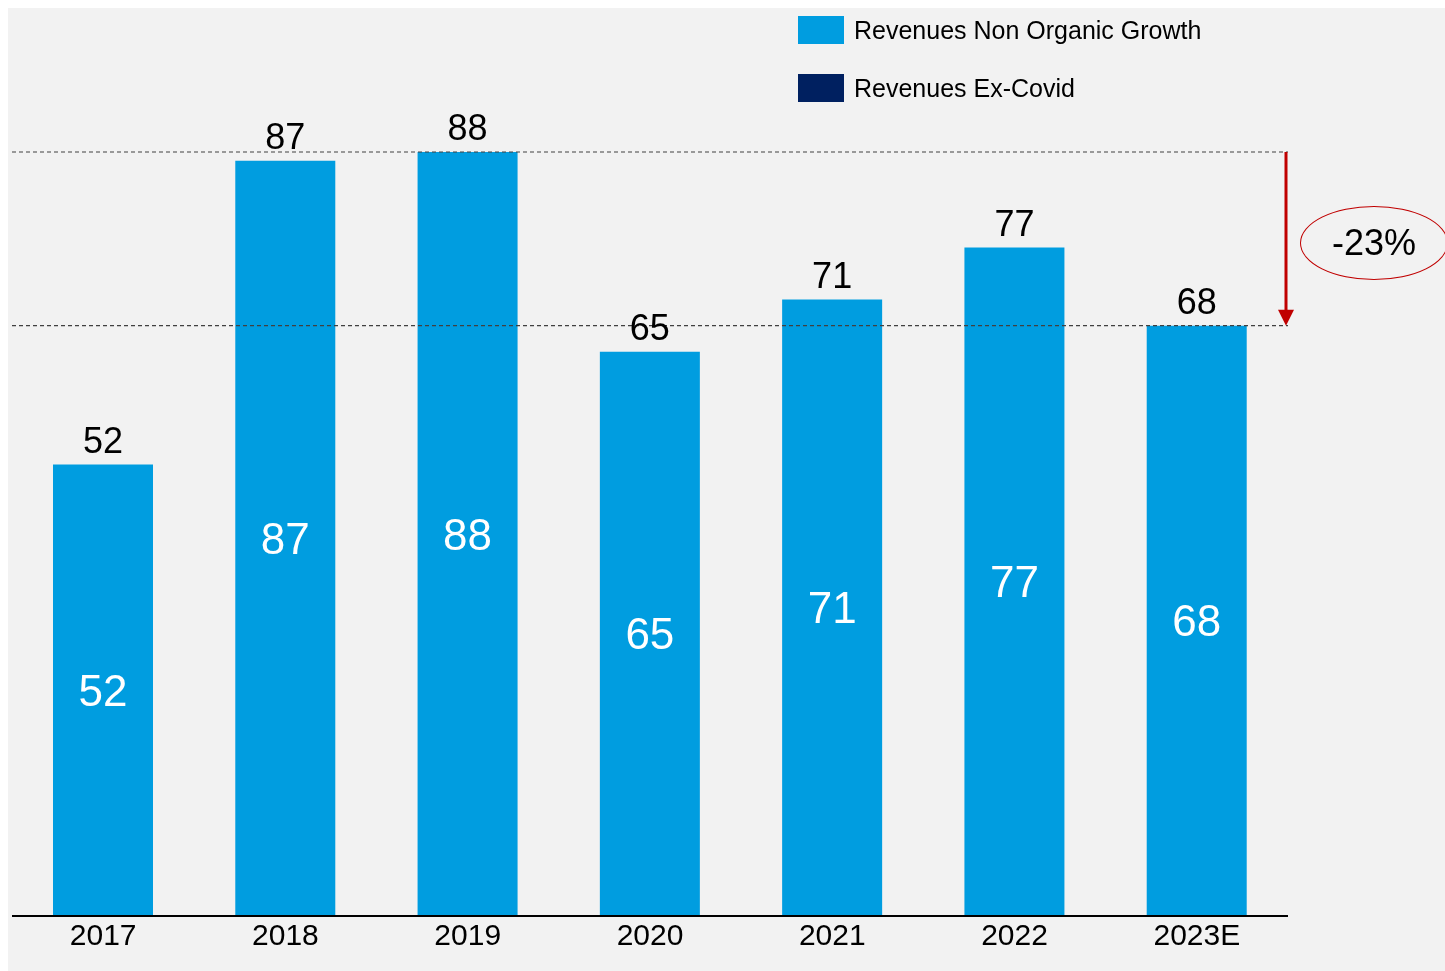  I want to click on x-tick-label: 2019, so click(468, 935).